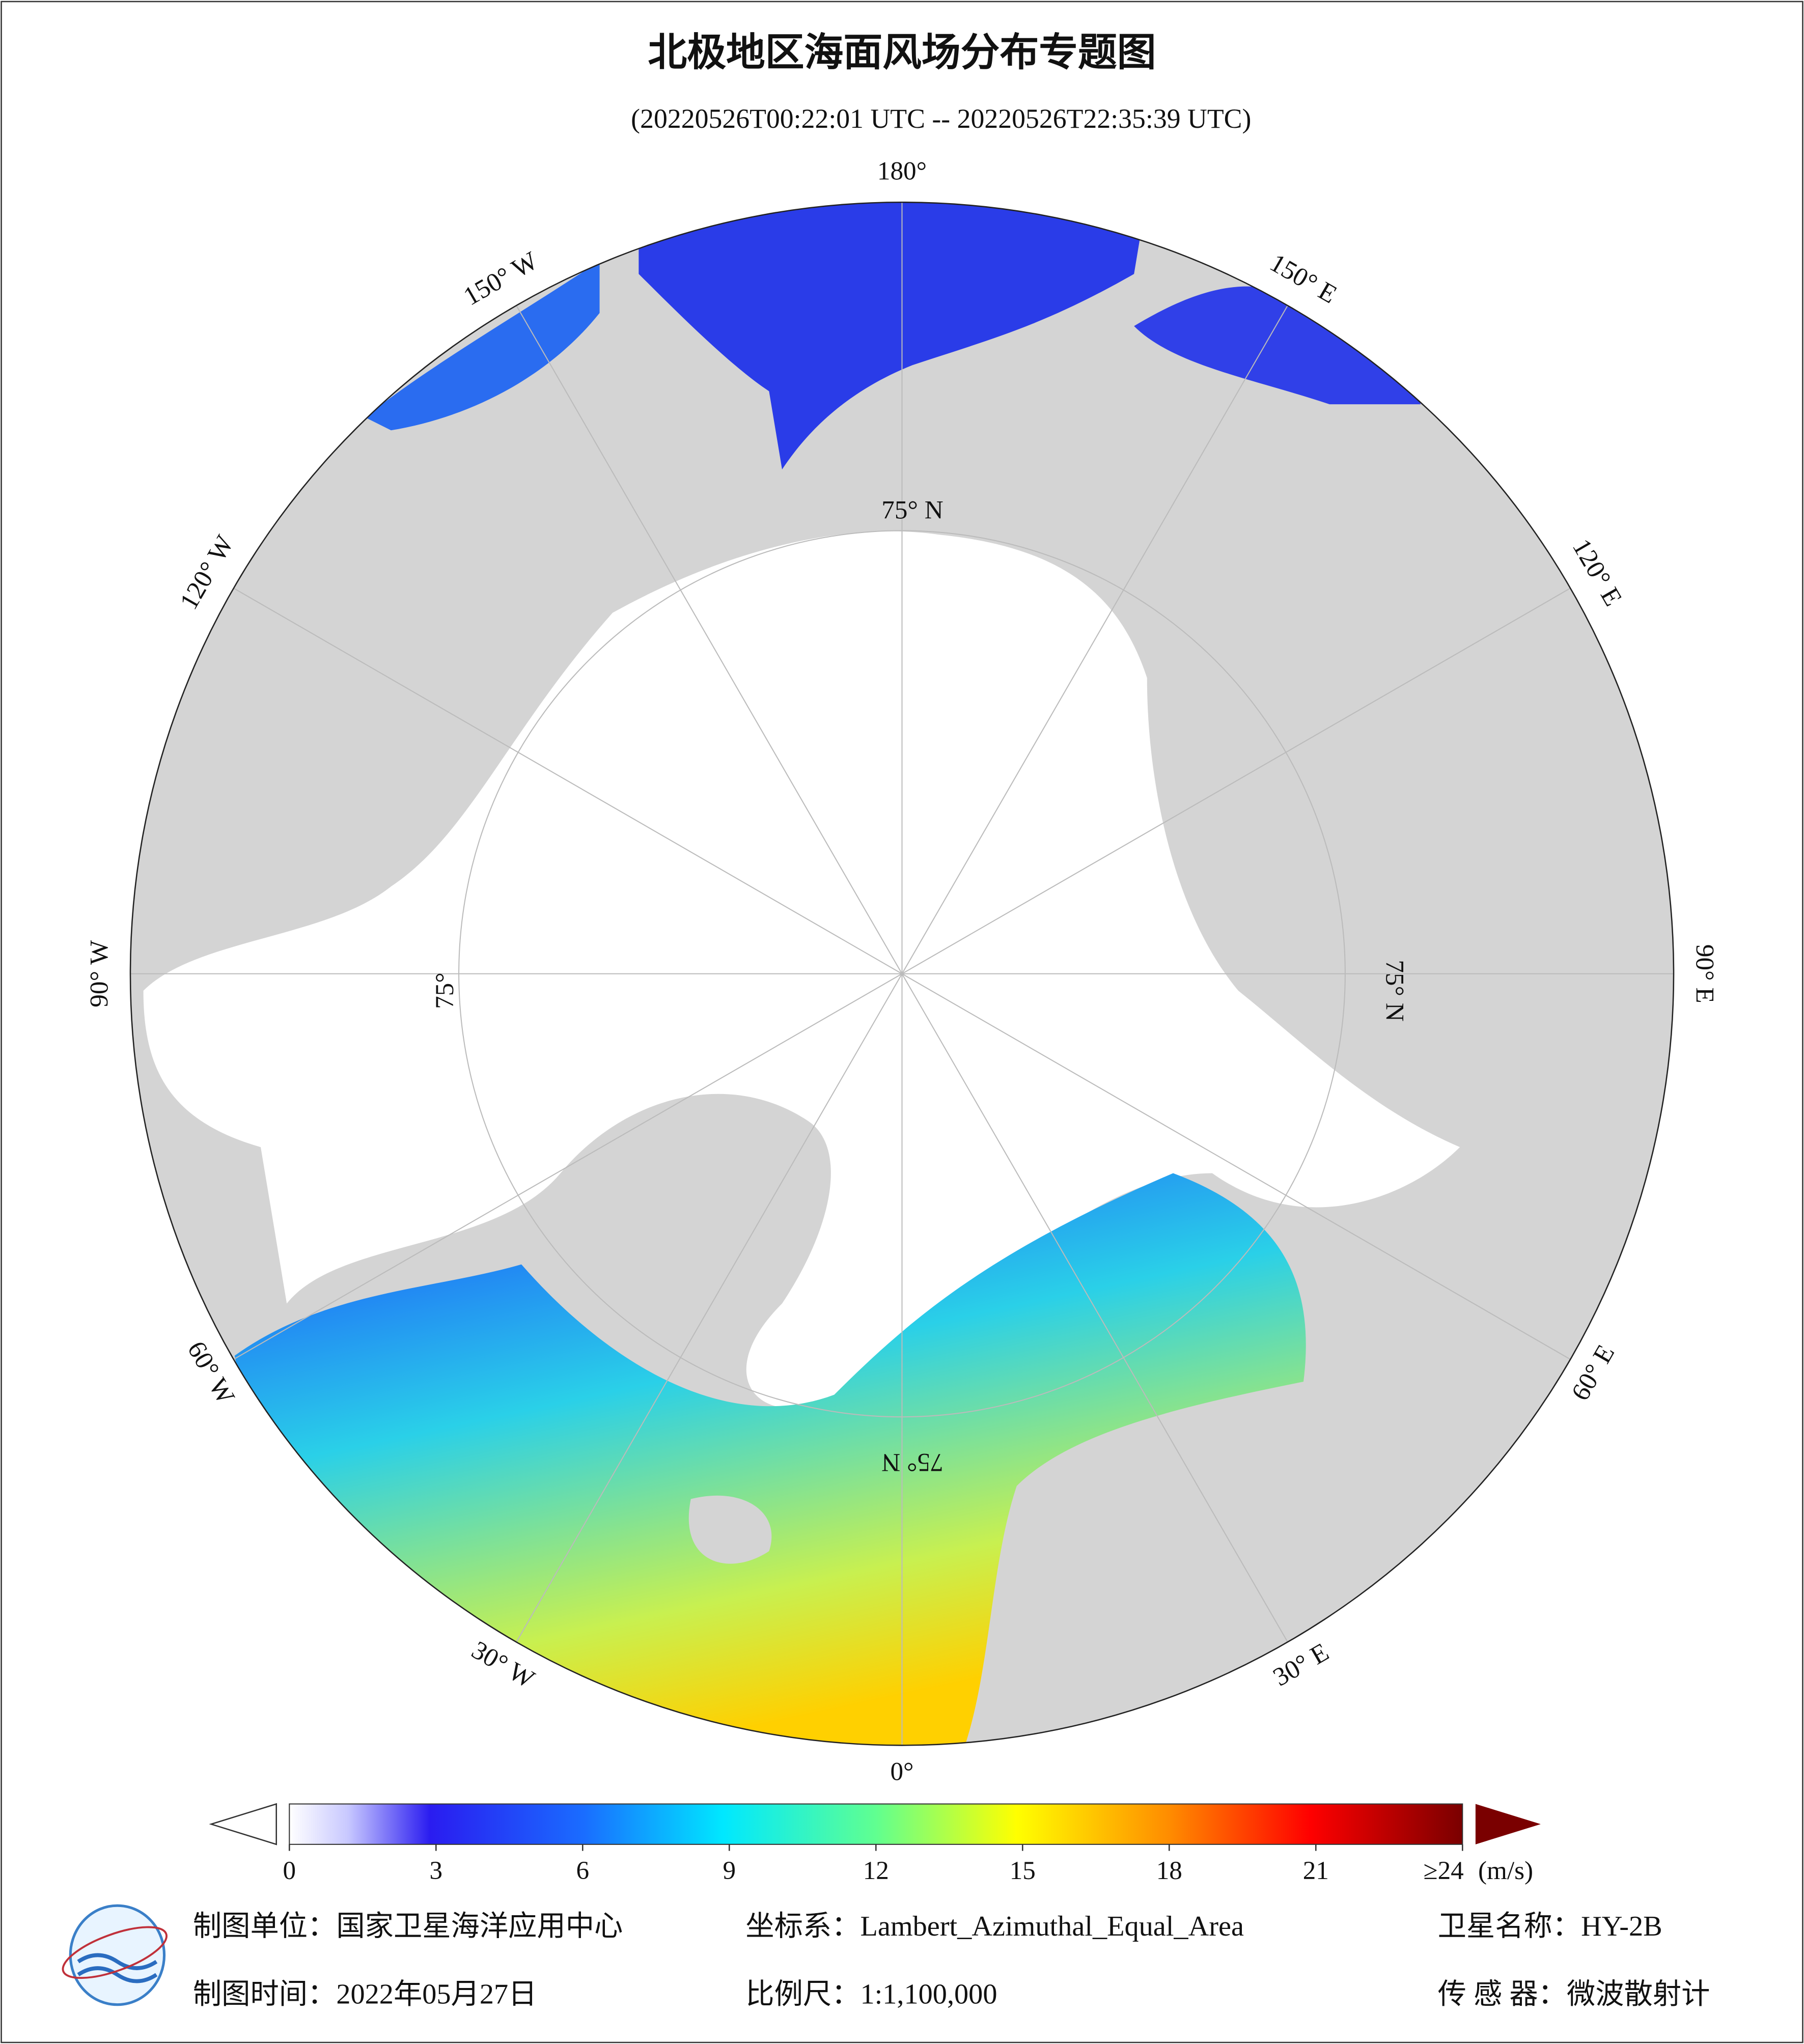 This screenshot has width=1804, height=2044. I want to click on bering-wind-field, so click(893, 336).